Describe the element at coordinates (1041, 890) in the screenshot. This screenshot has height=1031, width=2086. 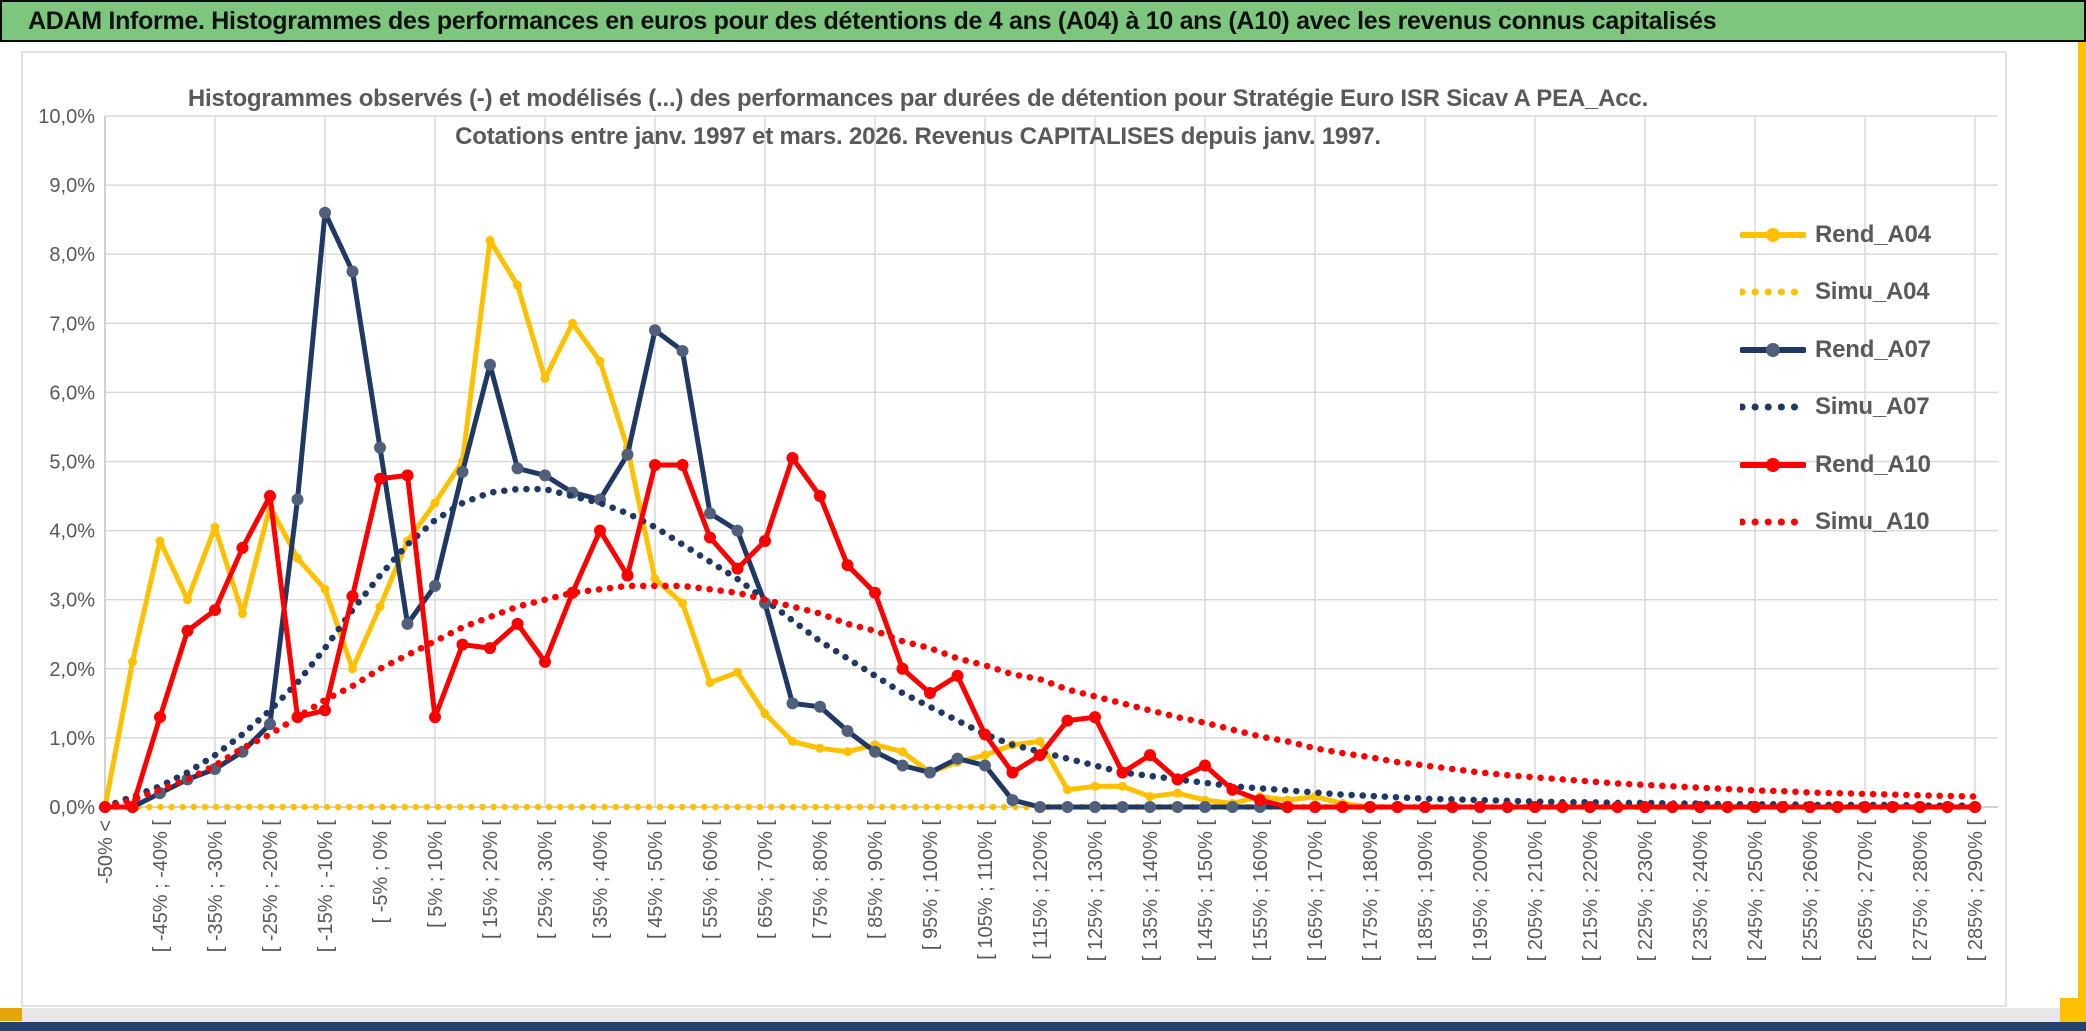
I see `x-axis-tick-label: [ 115% ; 120% [` at that location.